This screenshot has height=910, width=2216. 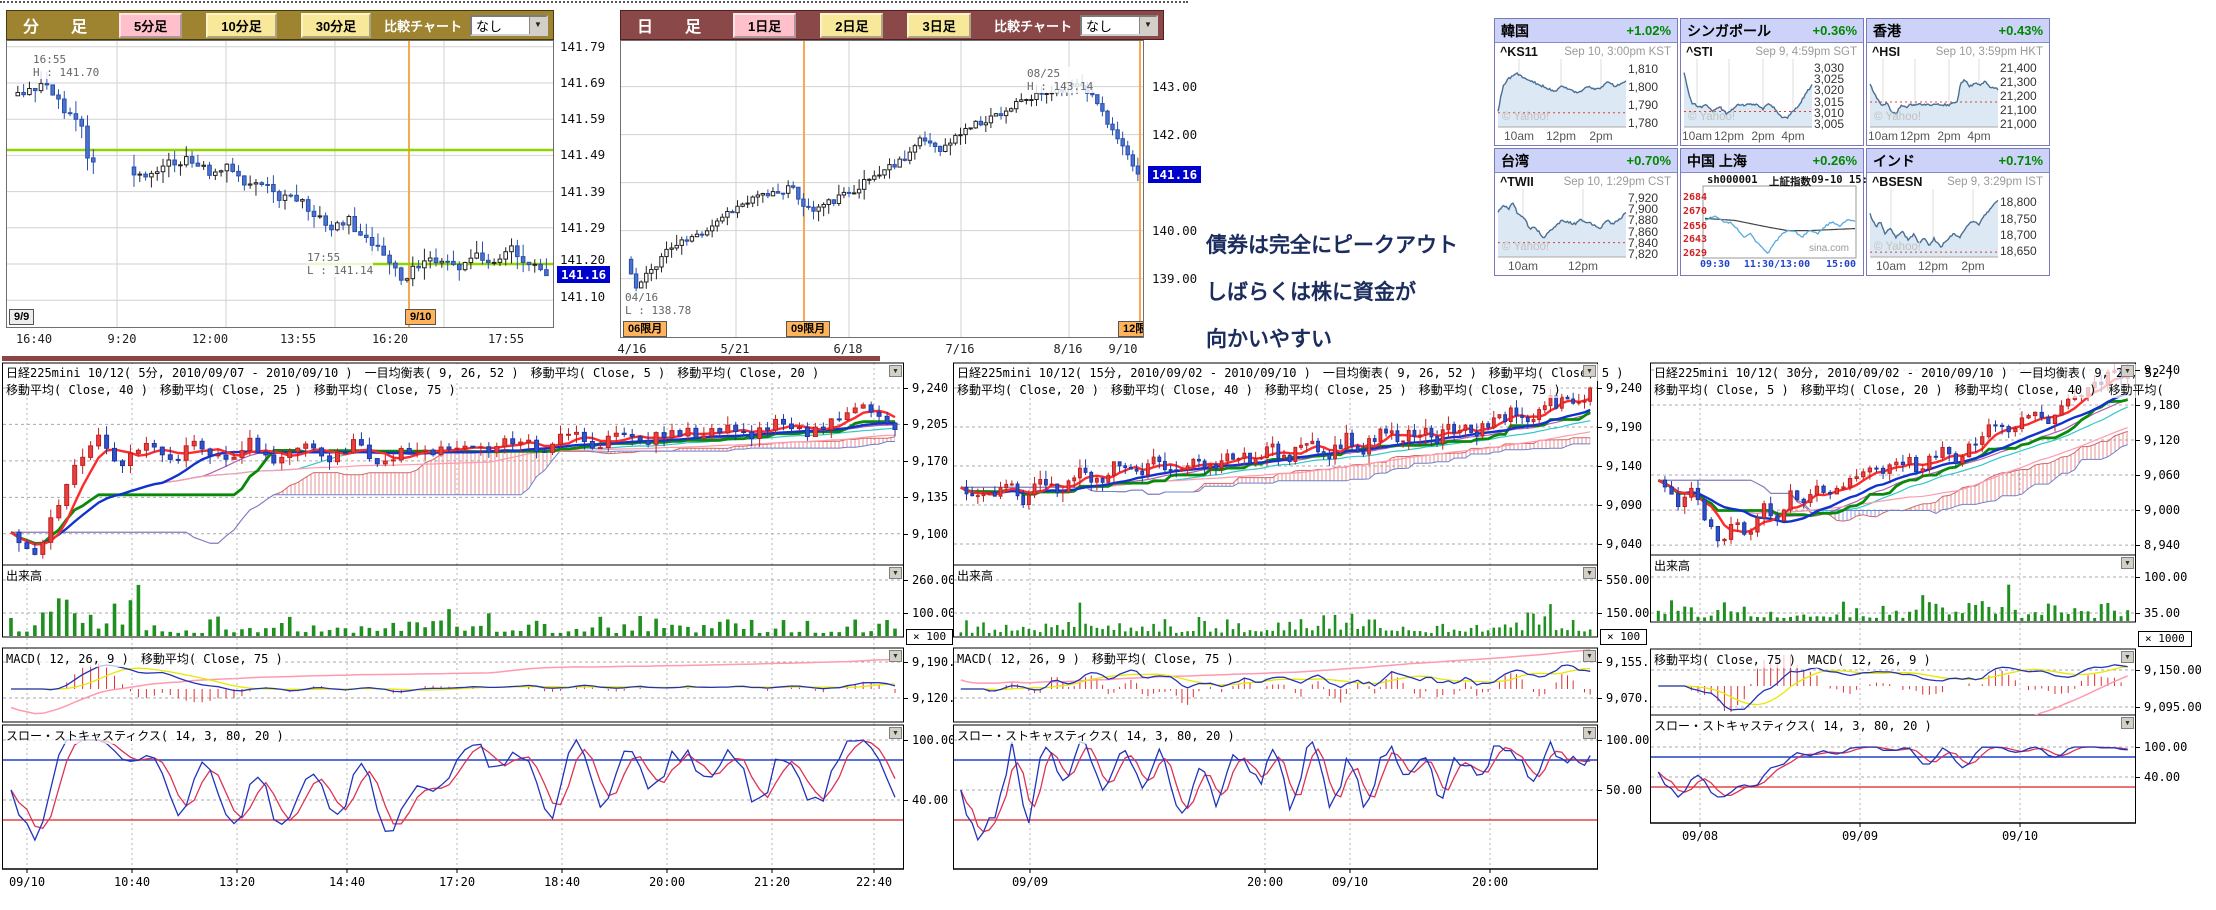 What do you see at coordinates (930, 800) in the screenshot?
I see `axis-tick-label: 40.00` at bounding box center [930, 800].